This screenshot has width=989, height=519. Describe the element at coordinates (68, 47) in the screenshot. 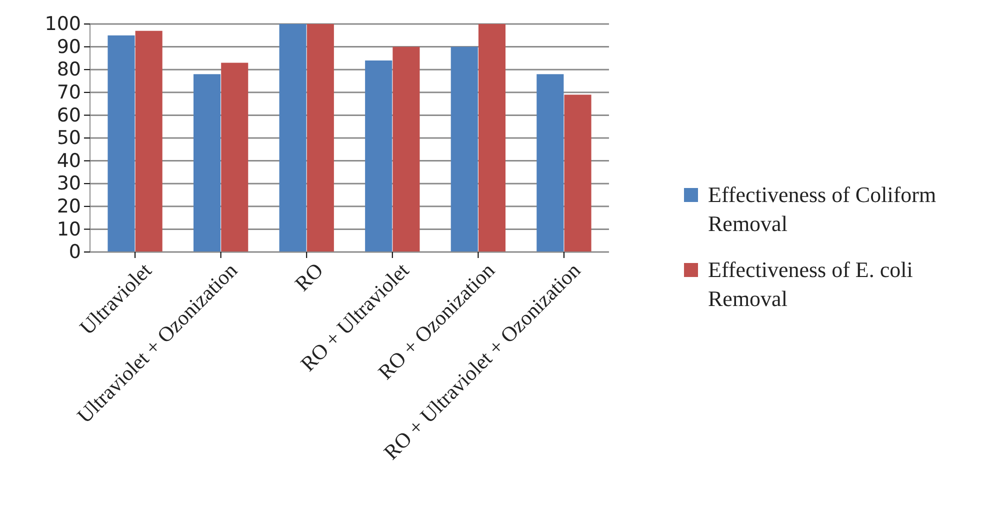

I see `y-tick-label: 90` at that location.